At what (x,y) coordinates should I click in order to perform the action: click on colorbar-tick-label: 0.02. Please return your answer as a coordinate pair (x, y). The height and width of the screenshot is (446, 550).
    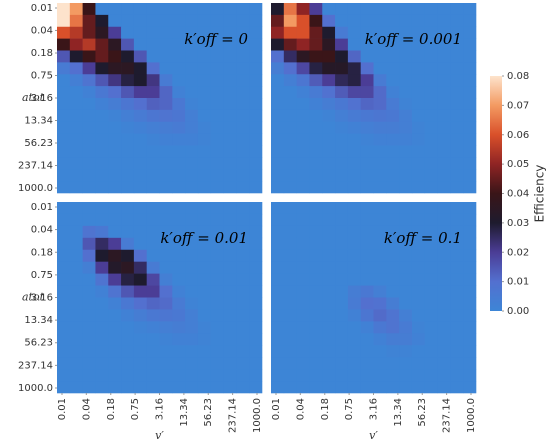
    Looking at the image, I should click on (518, 252).